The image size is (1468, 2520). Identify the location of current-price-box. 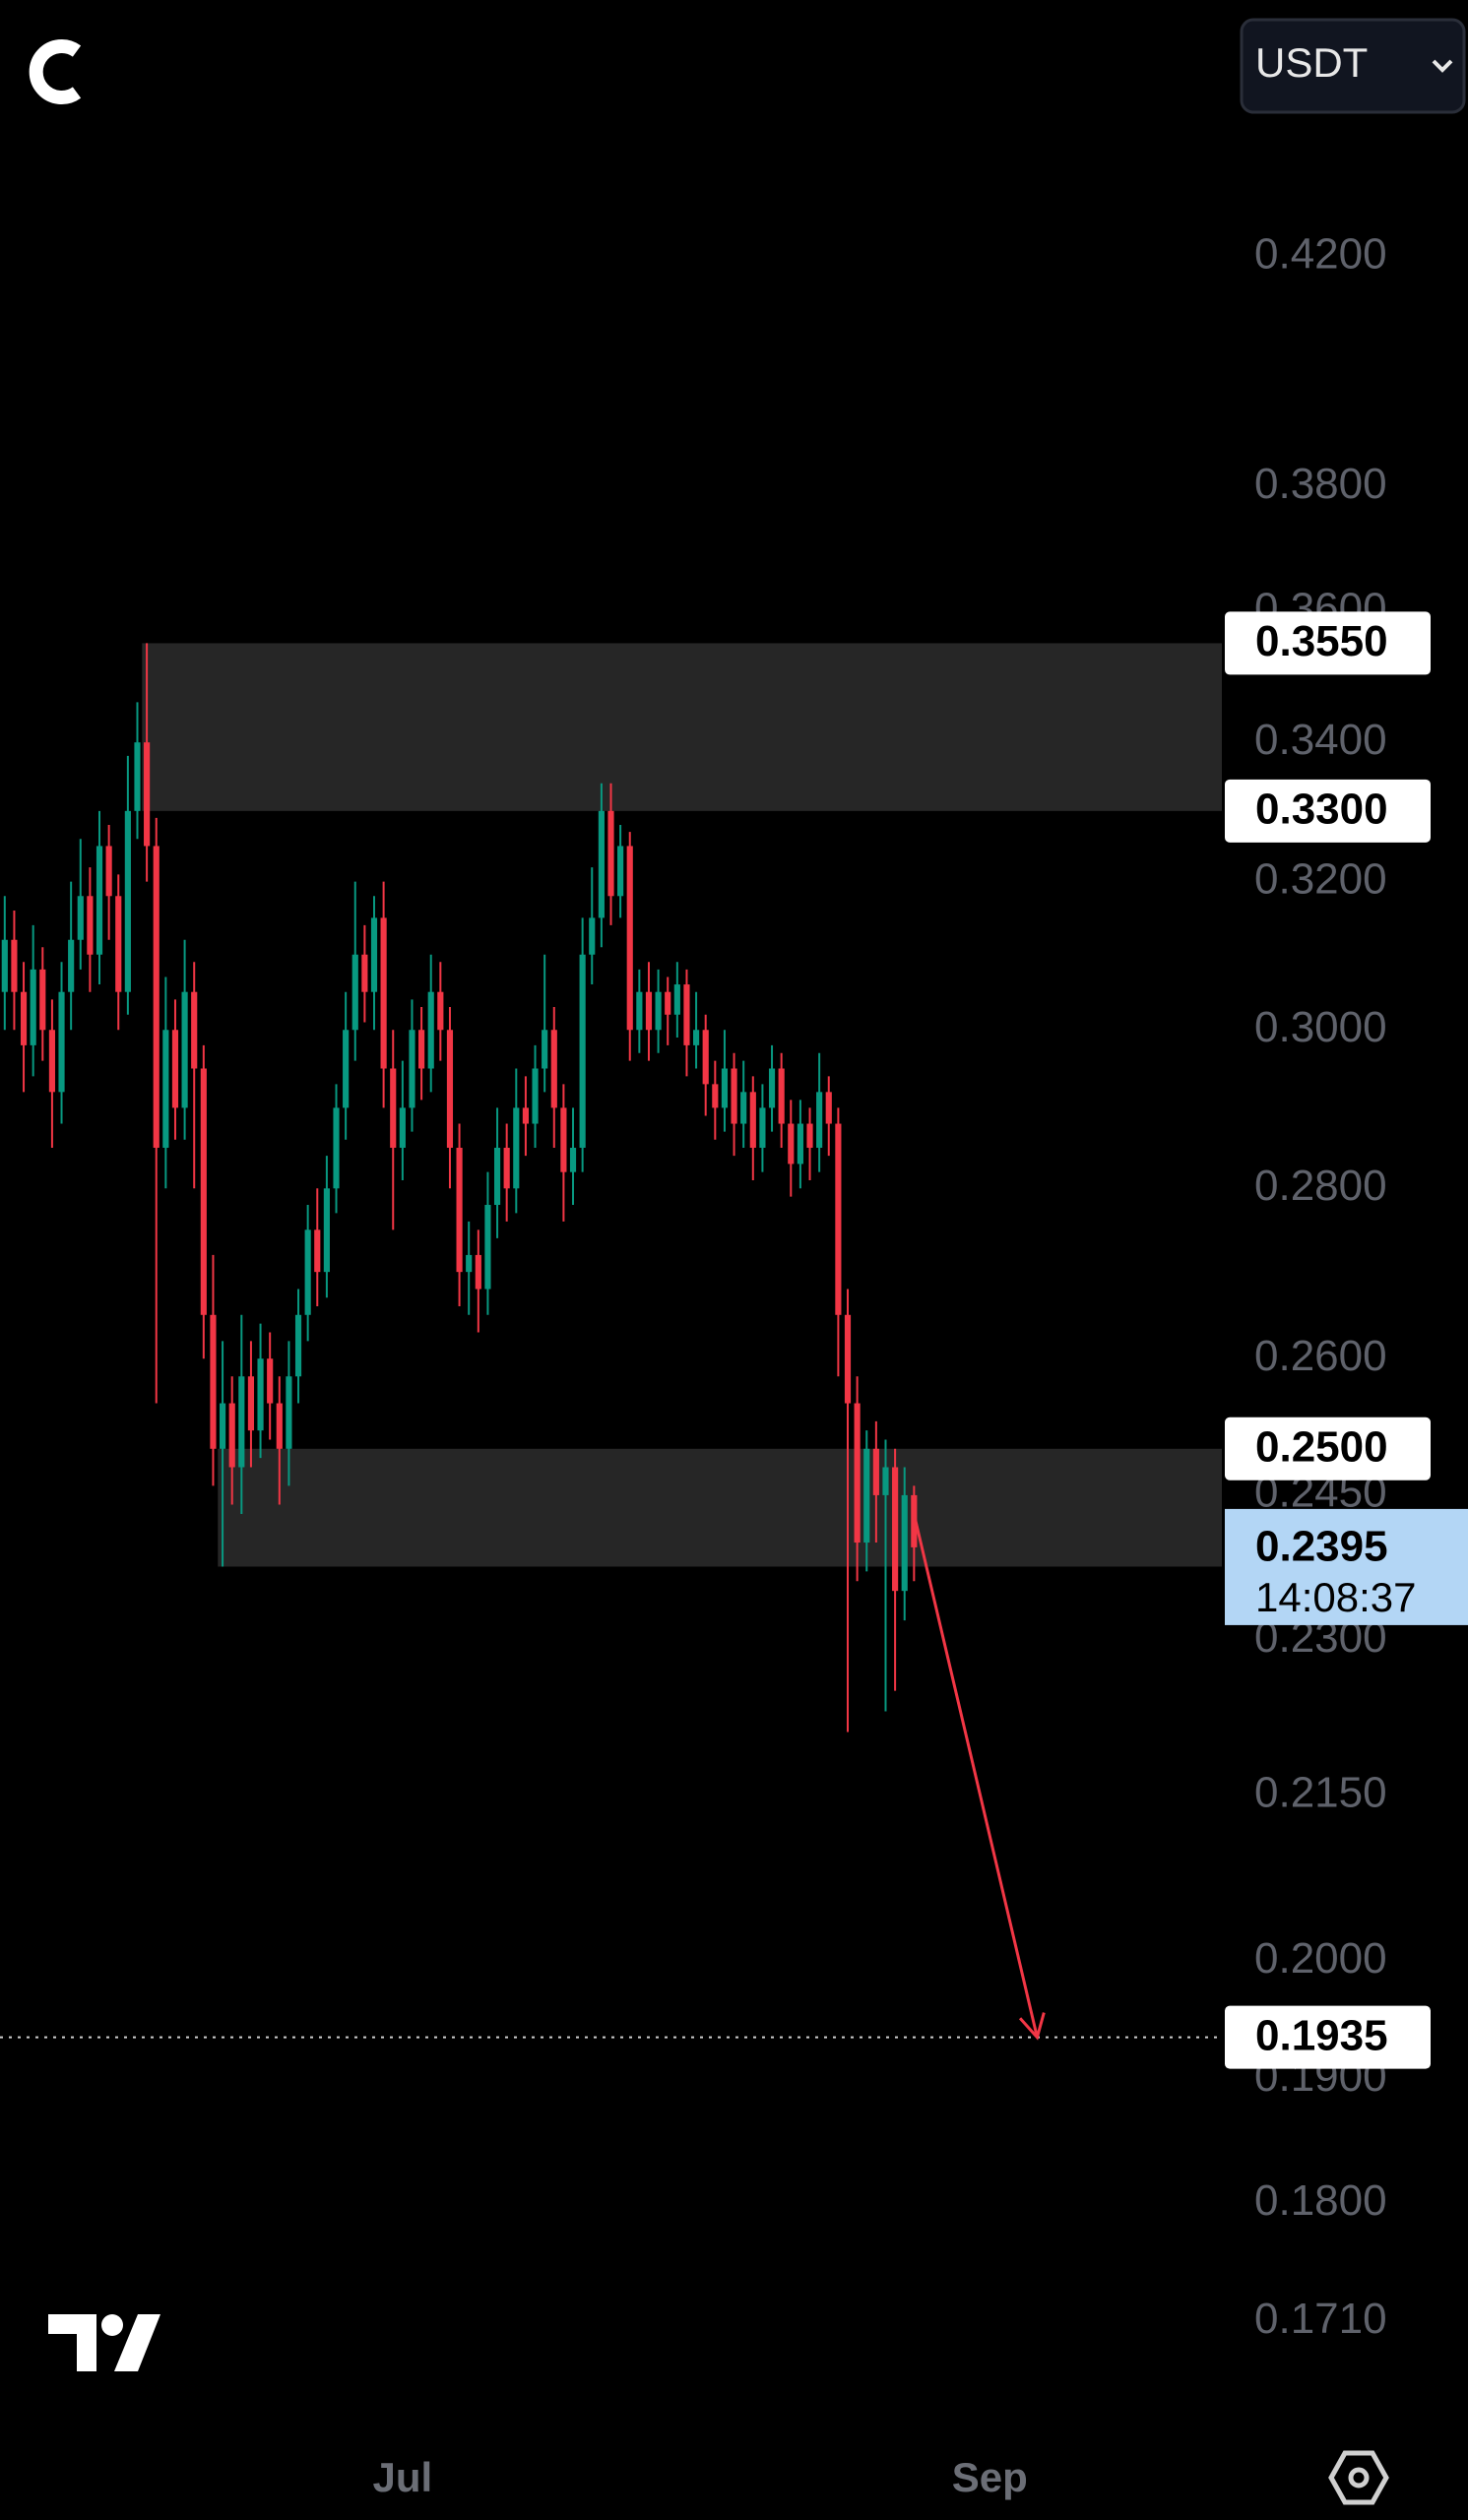
(1347, 1566).